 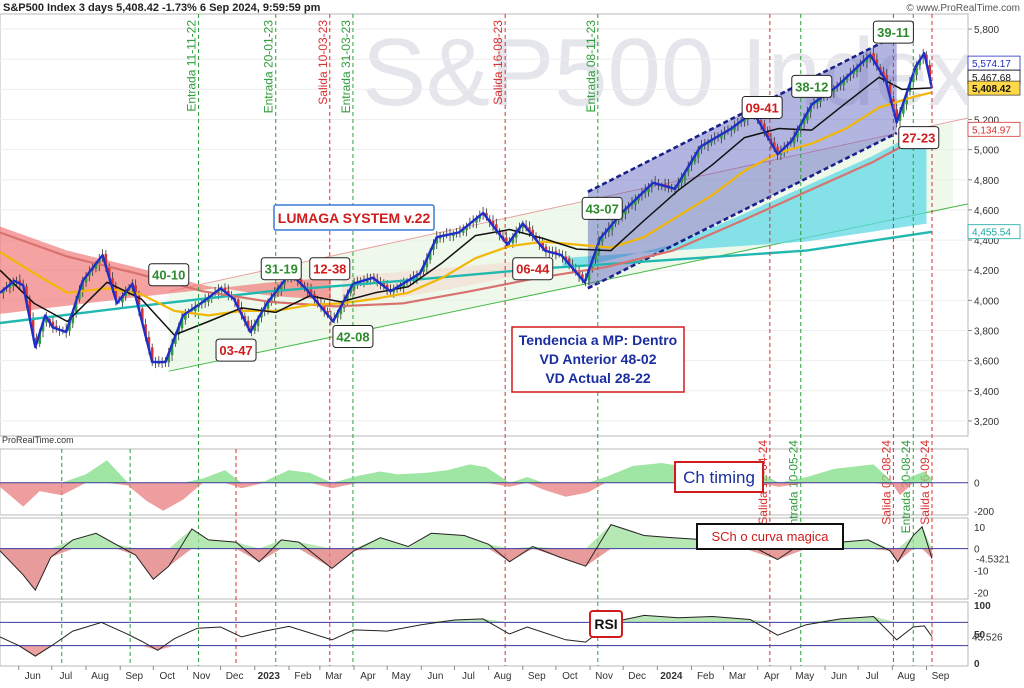 I want to click on brand-label: © www.ProRealTime.com, so click(x=963, y=8).